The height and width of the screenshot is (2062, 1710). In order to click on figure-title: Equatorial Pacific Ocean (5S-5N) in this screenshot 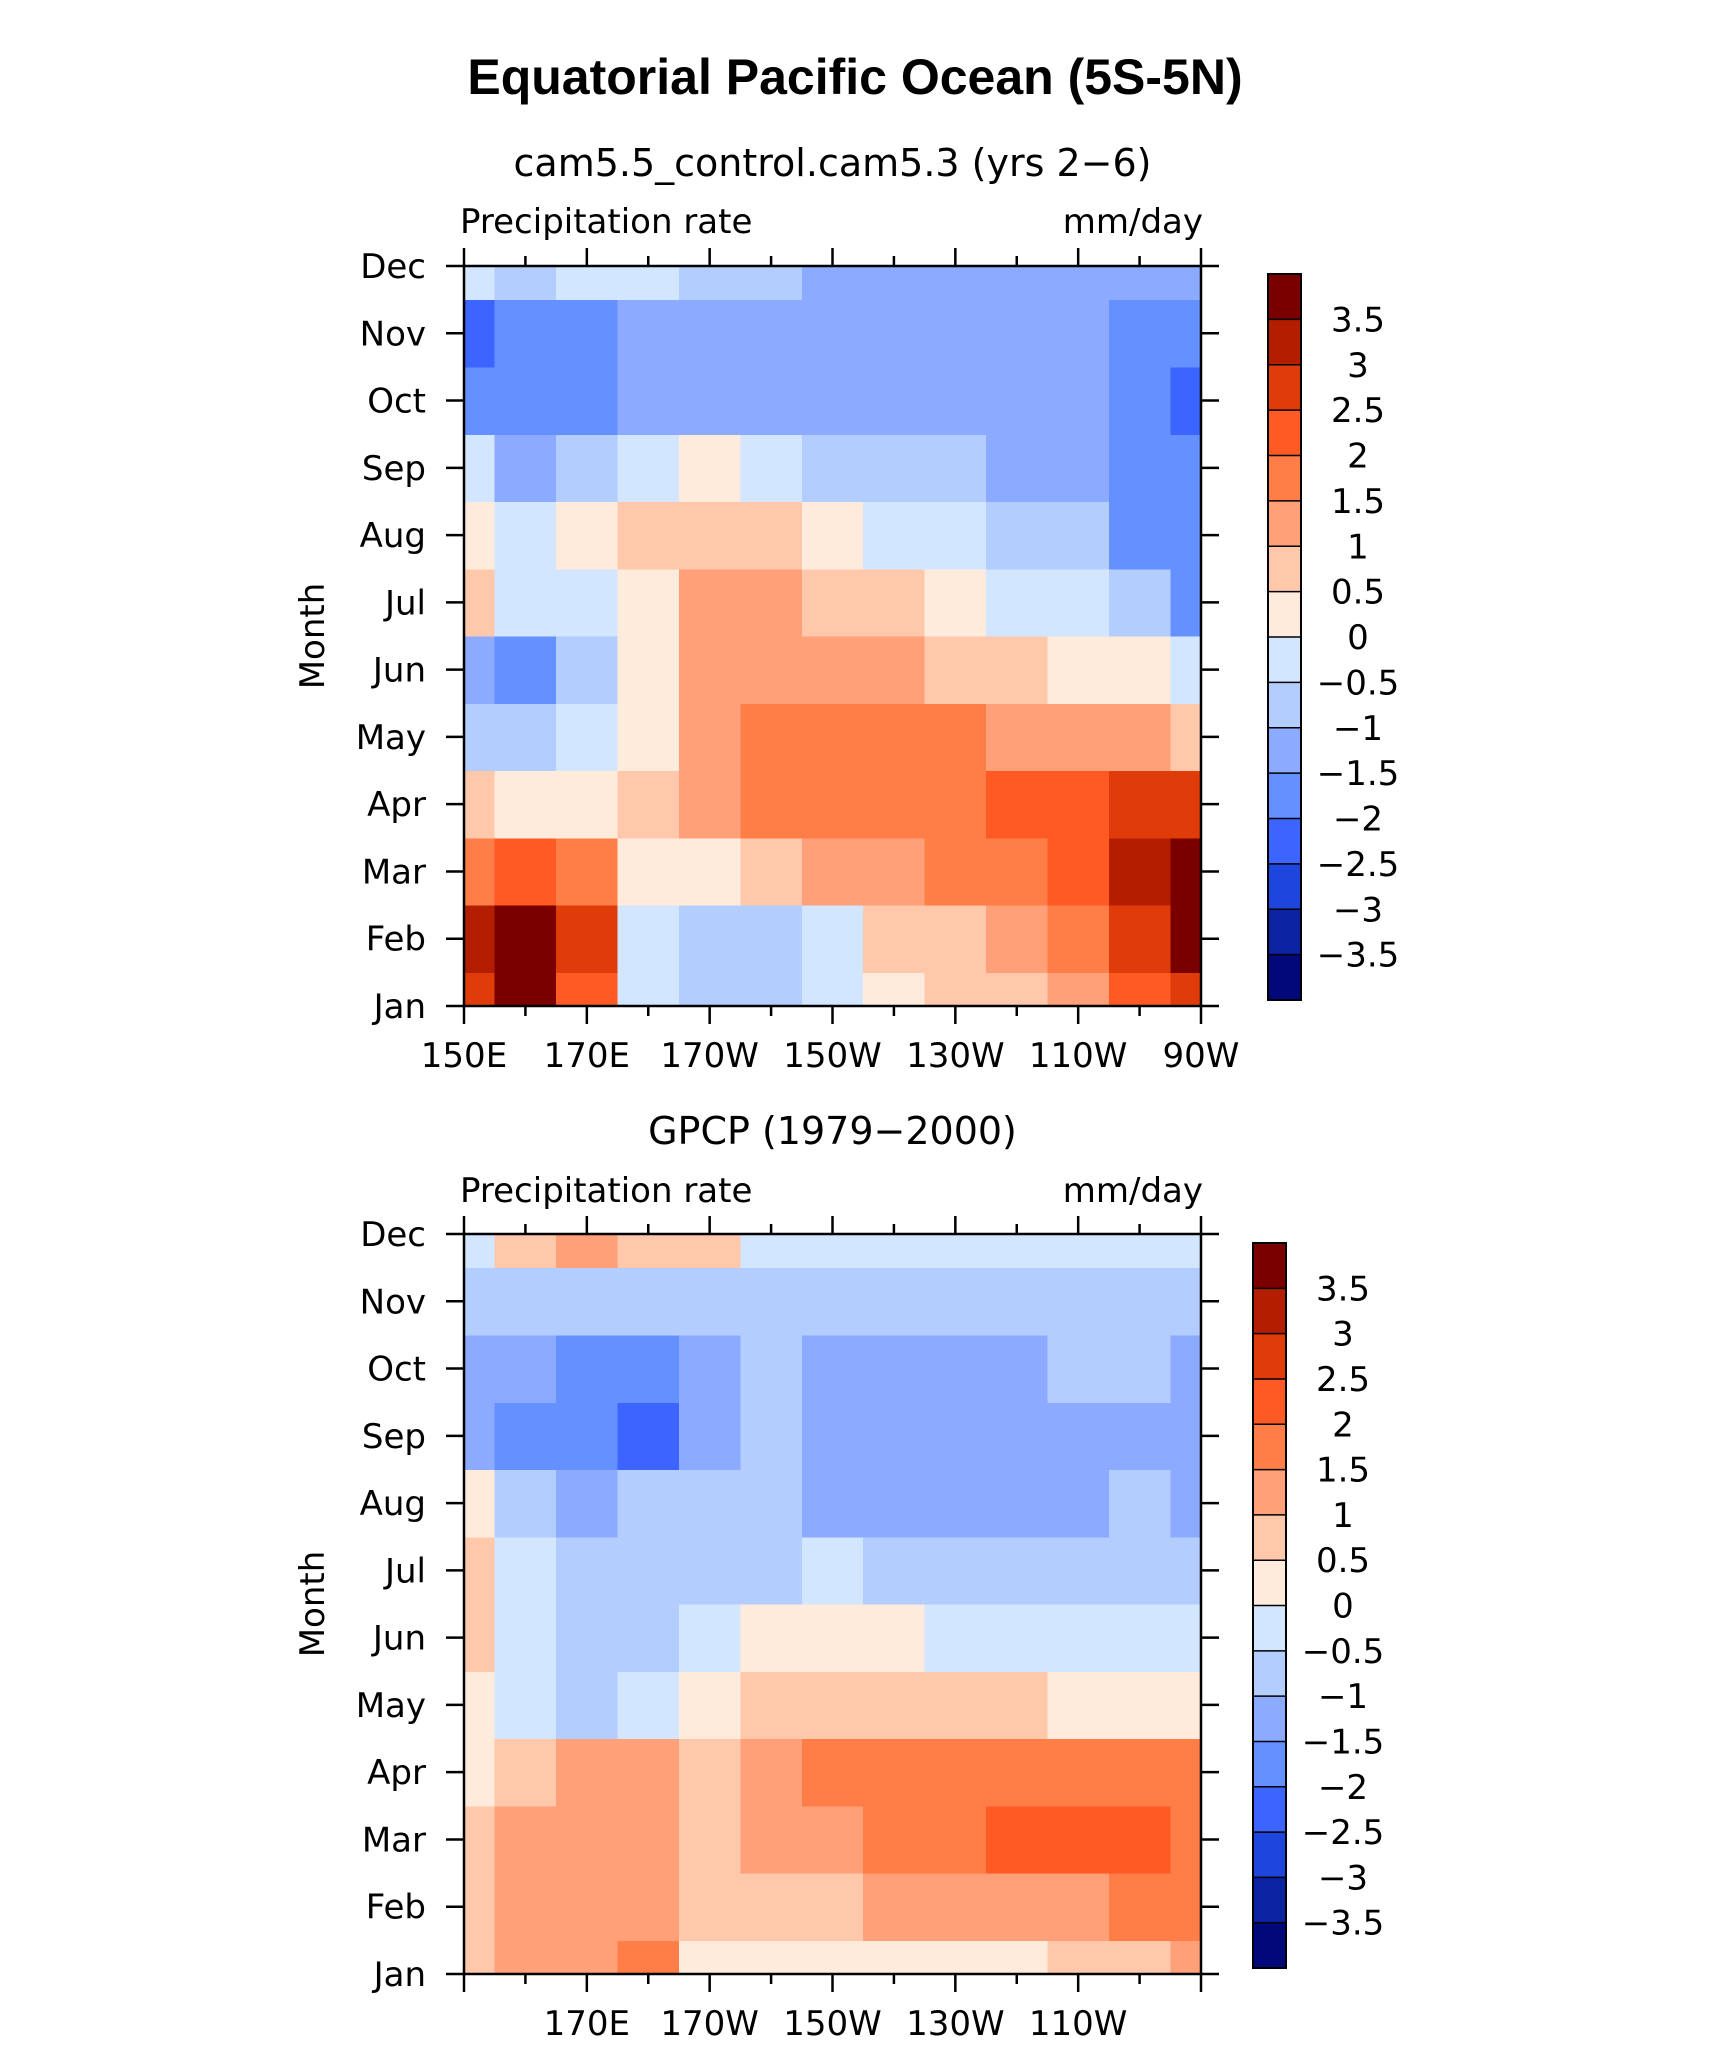, I will do `click(854, 77)`.